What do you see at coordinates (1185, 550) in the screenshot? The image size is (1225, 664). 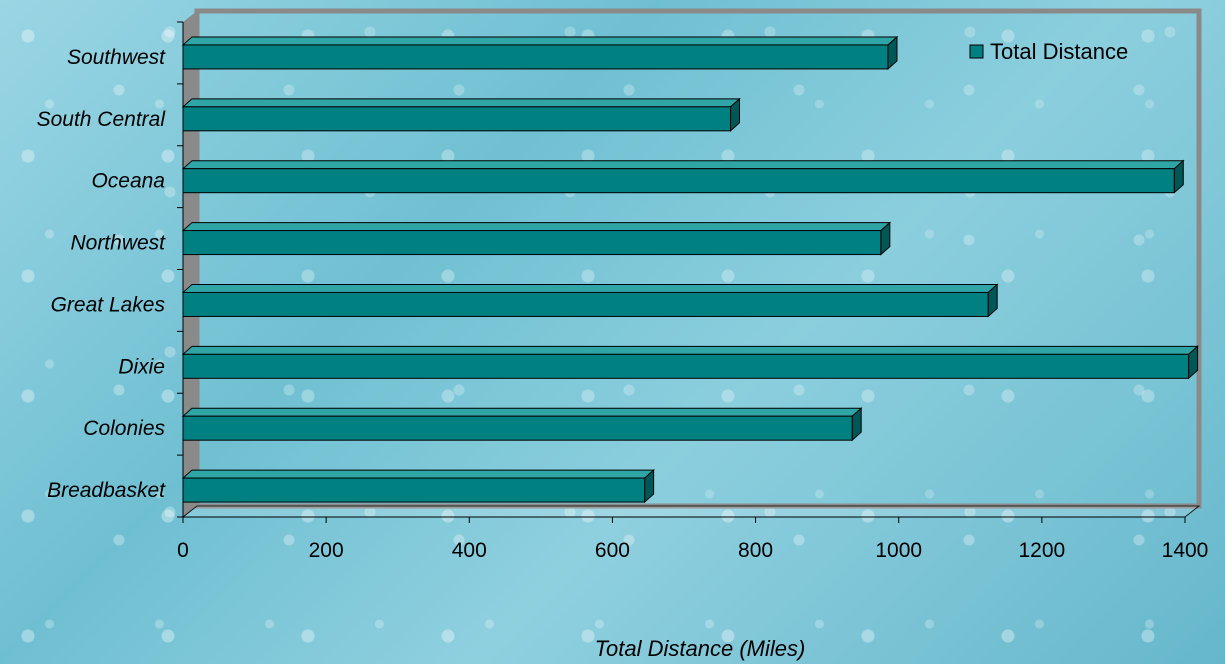 I see `x-tick-label: 1400` at bounding box center [1185, 550].